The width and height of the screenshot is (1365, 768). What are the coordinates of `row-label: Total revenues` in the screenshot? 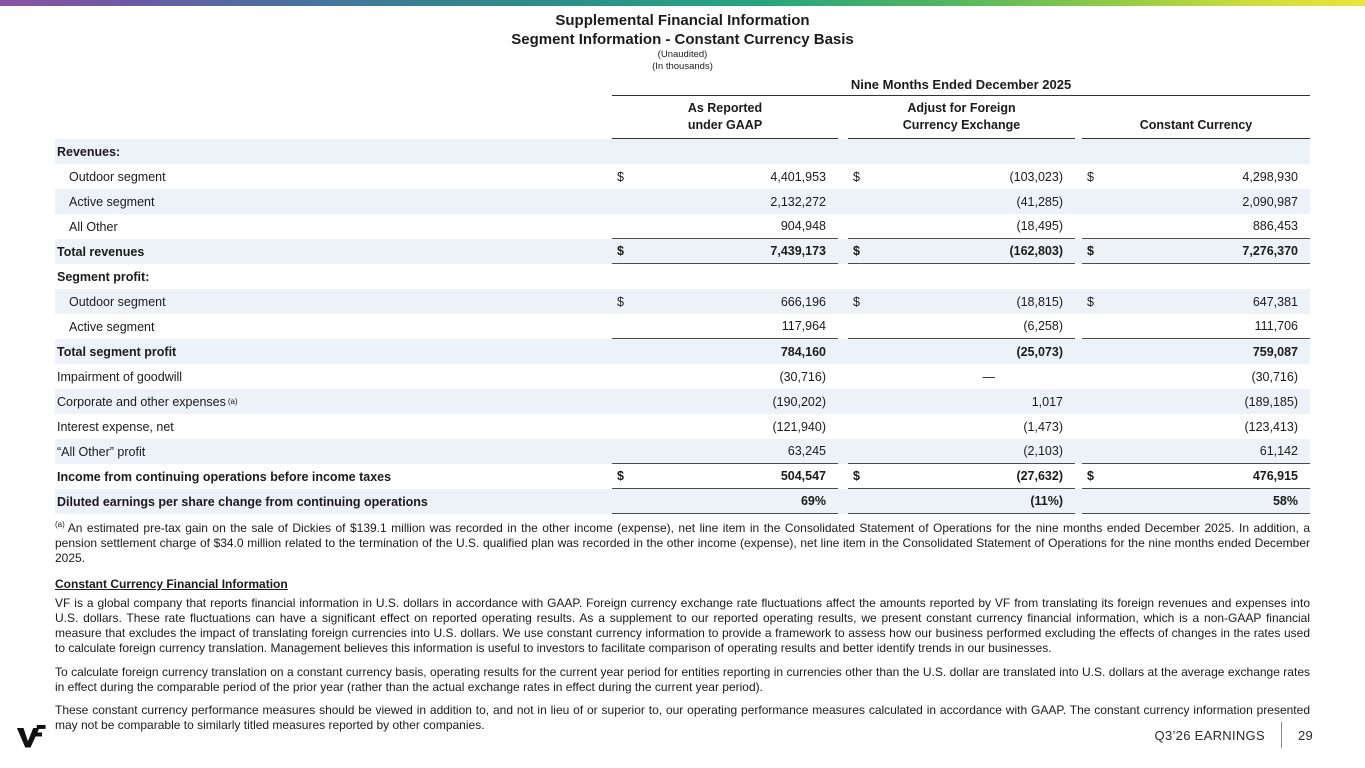 It's located at (101, 251).